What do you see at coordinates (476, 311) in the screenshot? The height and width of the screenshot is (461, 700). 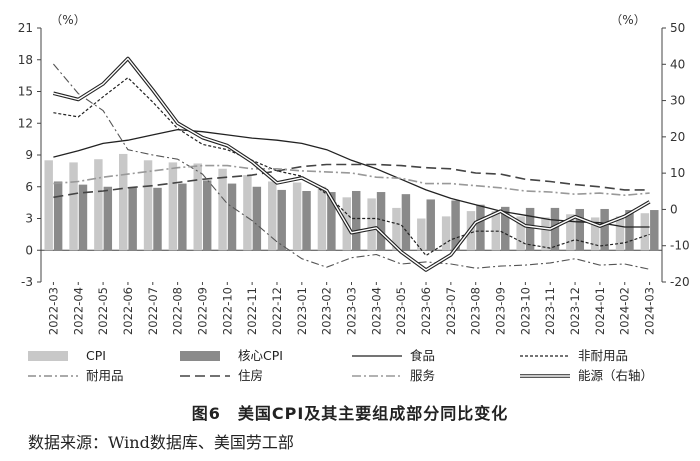 I see `x-tick-label: 2023-08` at bounding box center [476, 311].